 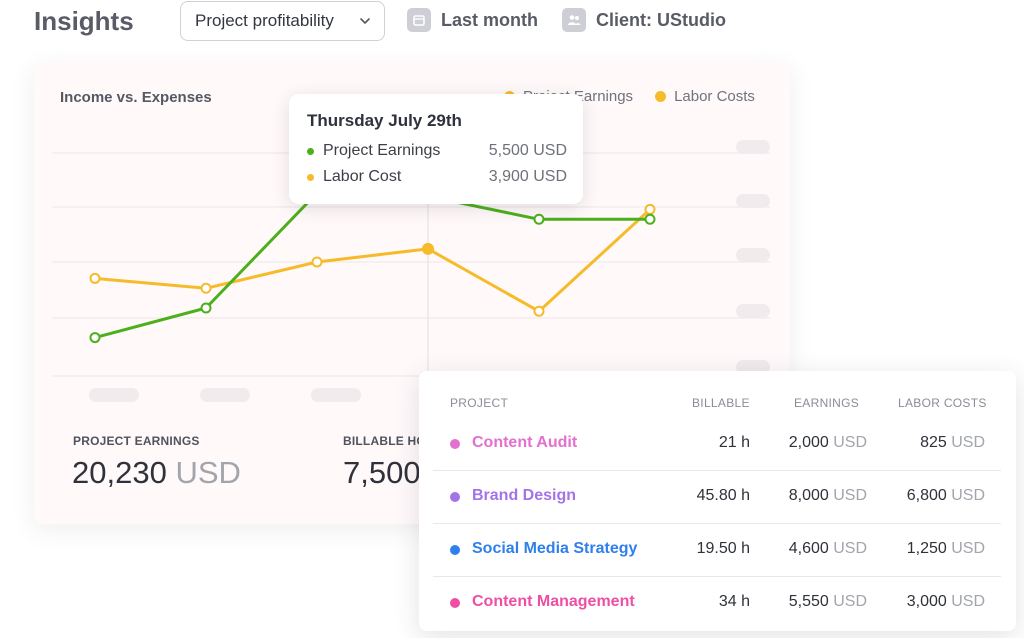 What do you see at coordinates (527, 150) in the screenshot?
I see `tooltip-value: 5,500 USD` at bounding box center [527, 150].